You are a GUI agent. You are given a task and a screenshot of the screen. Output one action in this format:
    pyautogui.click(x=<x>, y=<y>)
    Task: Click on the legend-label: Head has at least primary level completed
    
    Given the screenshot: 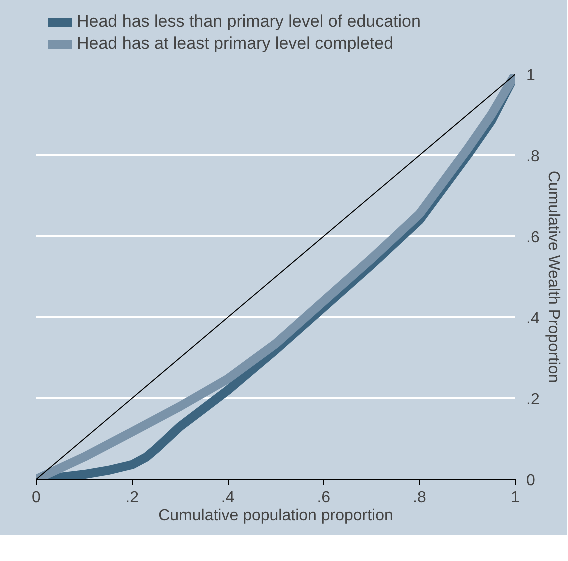 What is the action you would take?
    pyautogui.click(x=235, y=44)
    